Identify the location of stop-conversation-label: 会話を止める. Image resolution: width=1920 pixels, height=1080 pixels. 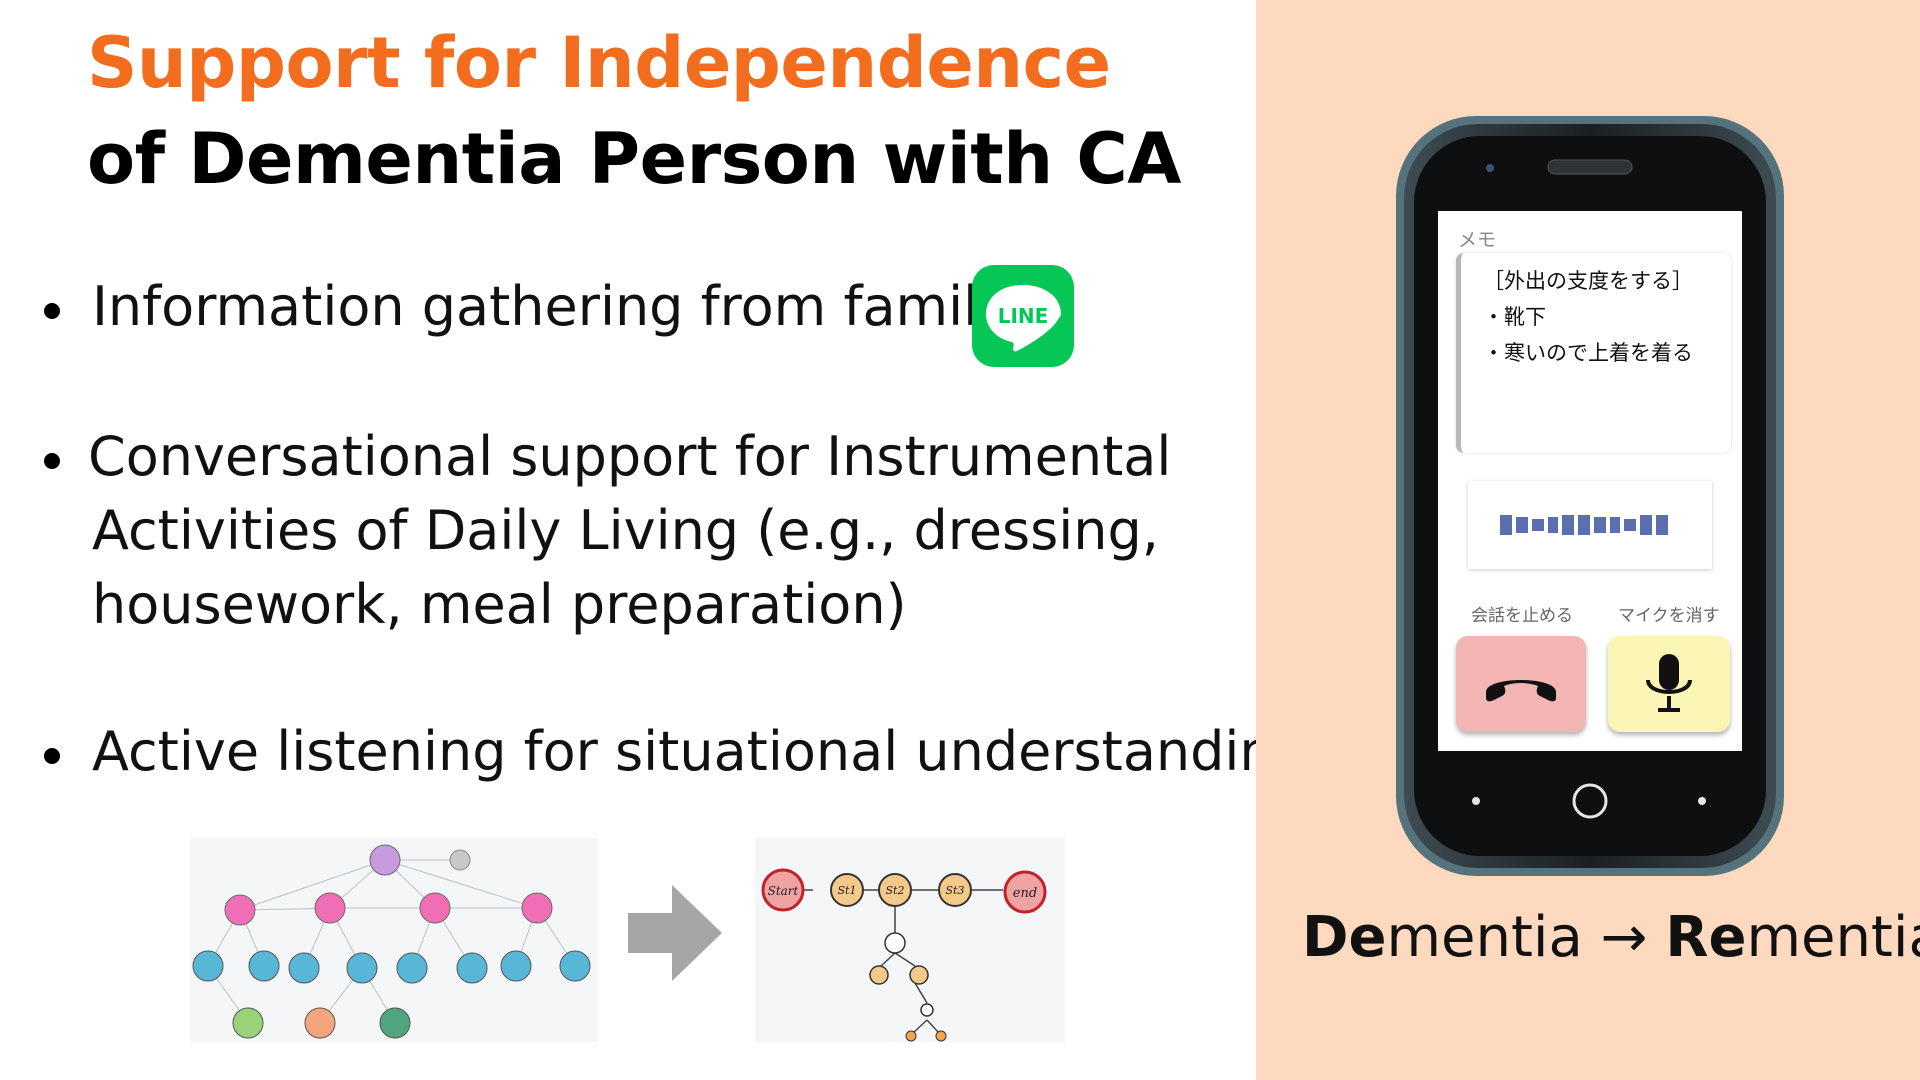
(1522, 616).